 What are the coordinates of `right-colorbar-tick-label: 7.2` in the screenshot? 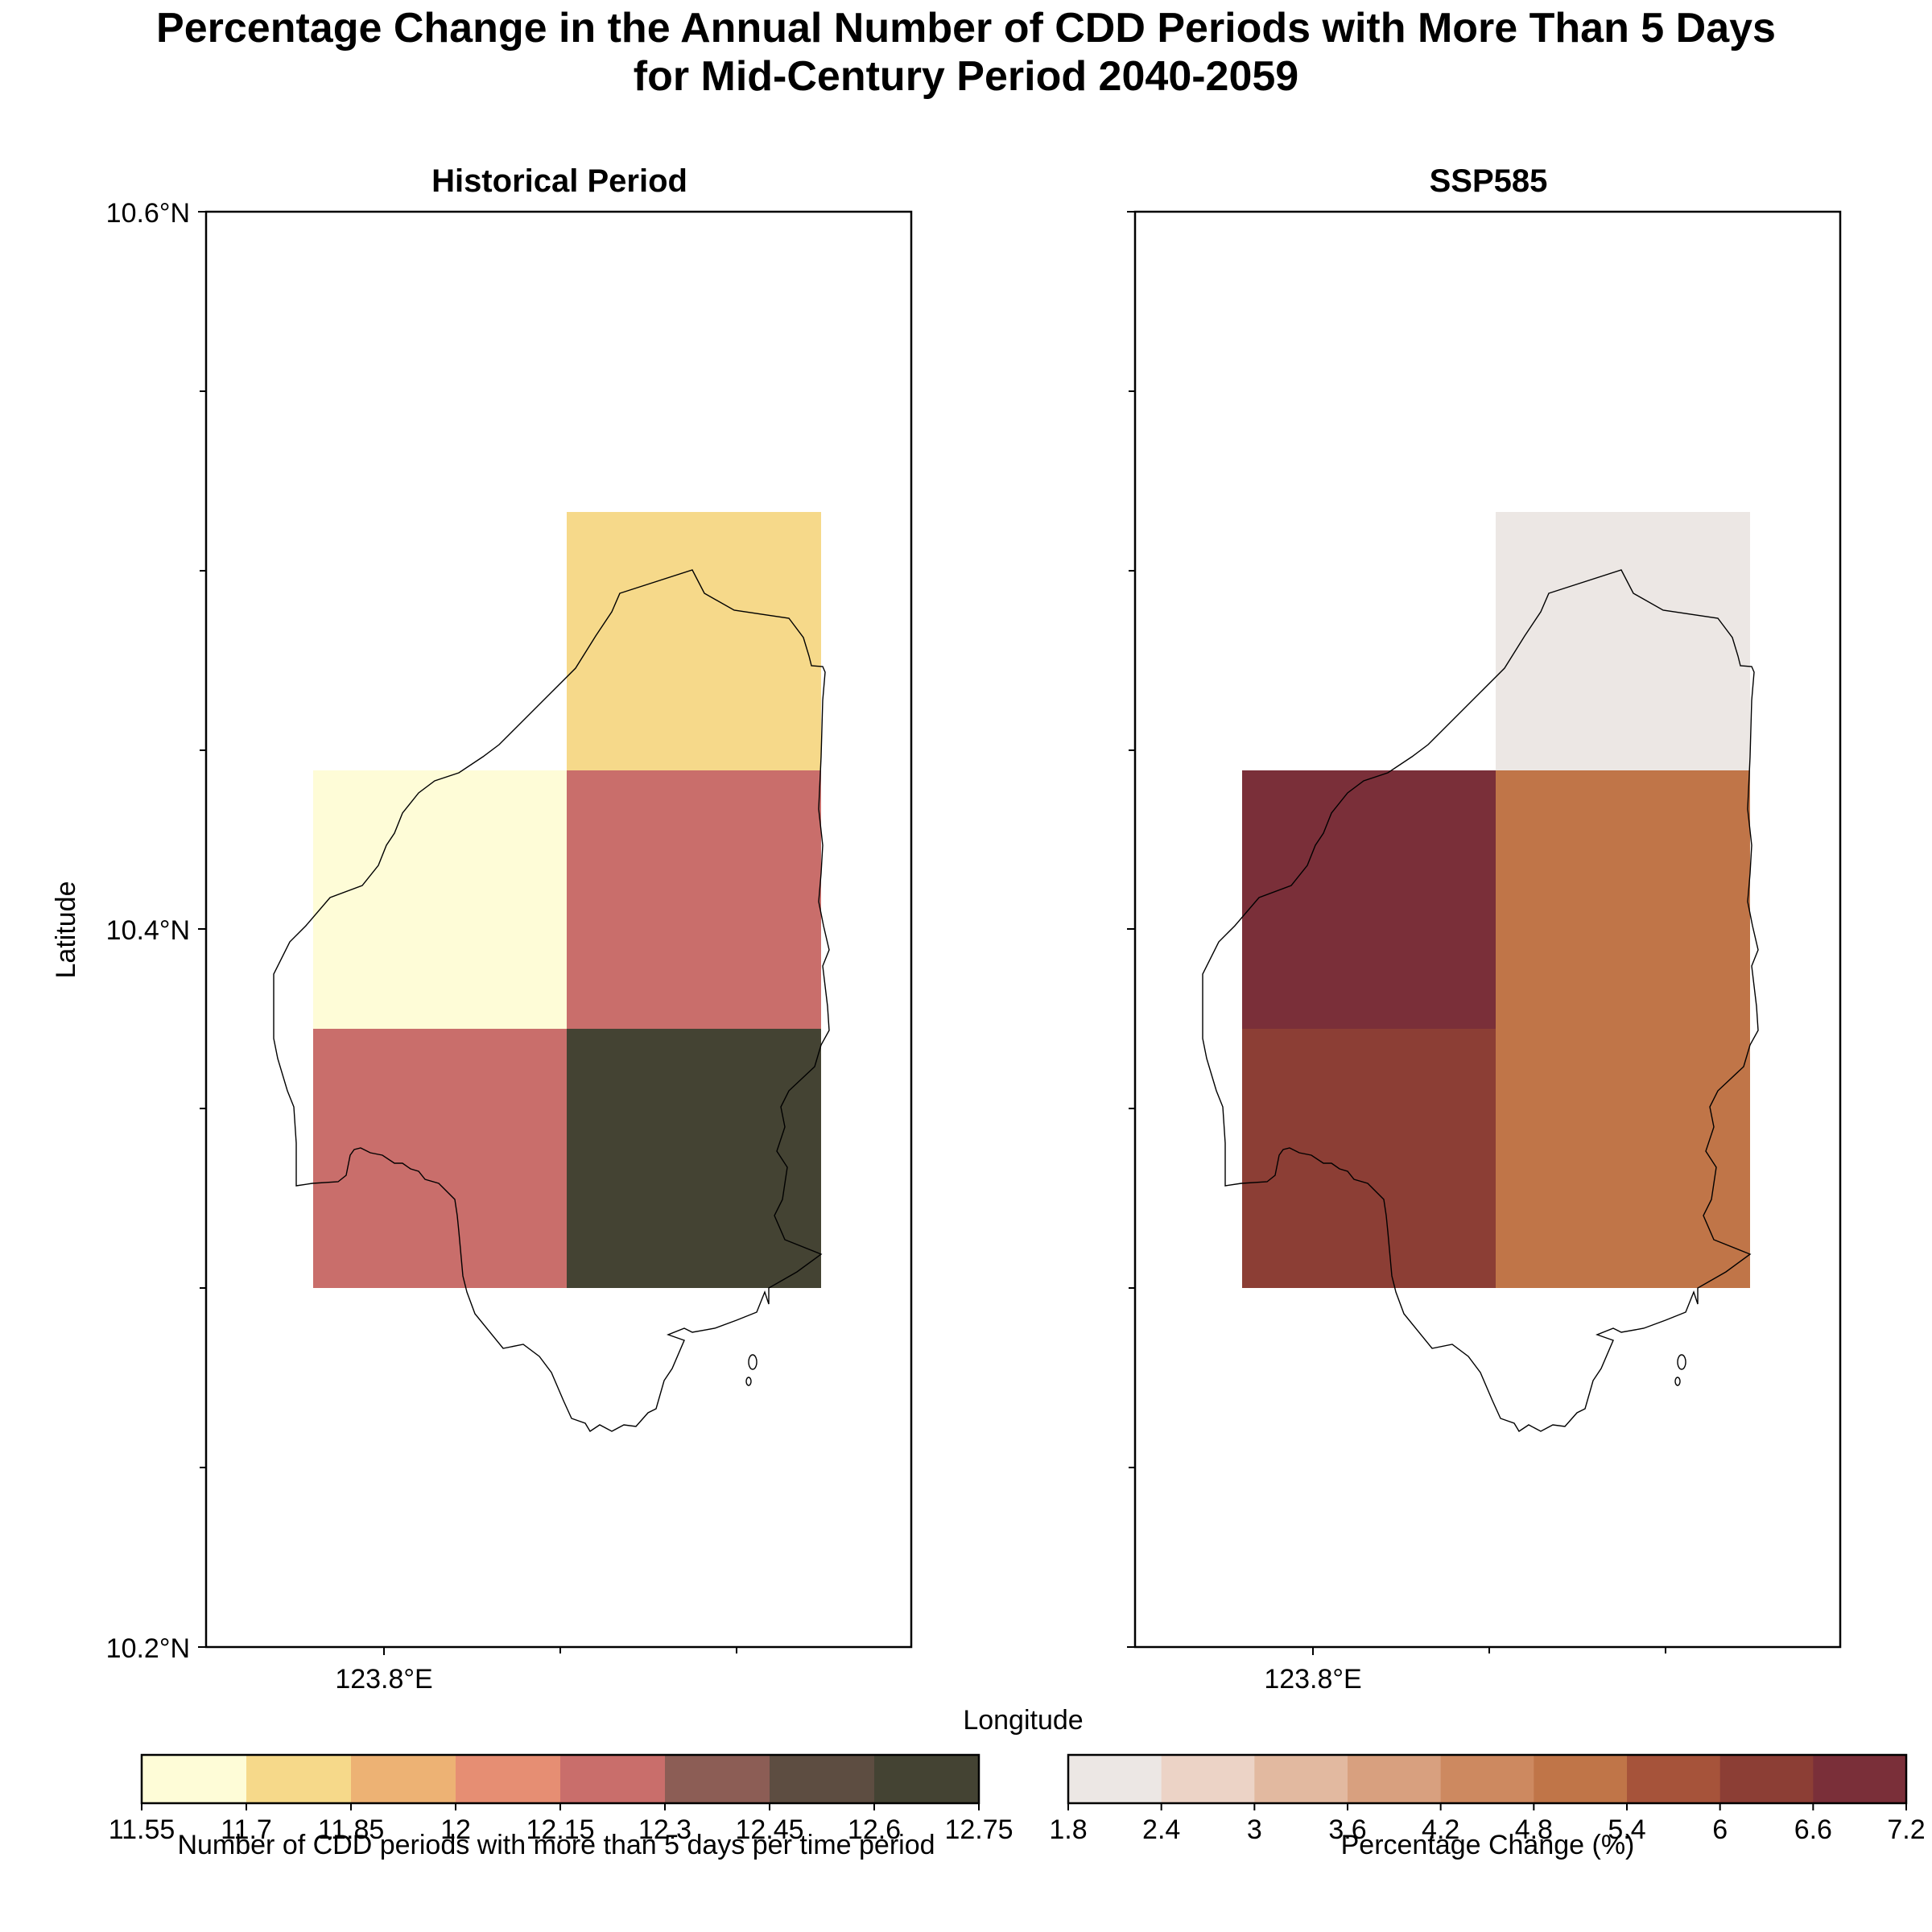 It's located at (1906, 1829).